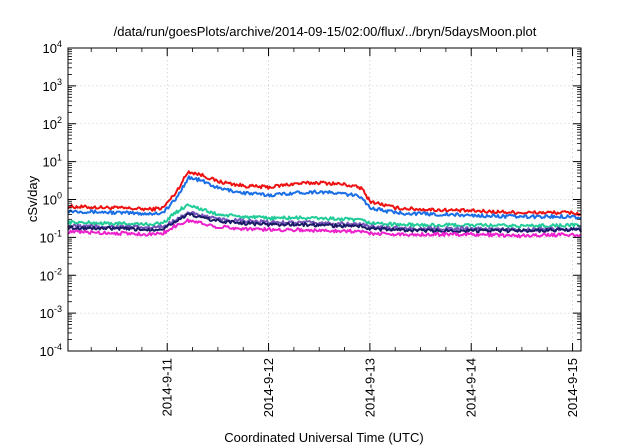  Describe the element at coordinates (167, 387) in the screenshot. I see `x-tick-label: 2014-9-11` at that location.